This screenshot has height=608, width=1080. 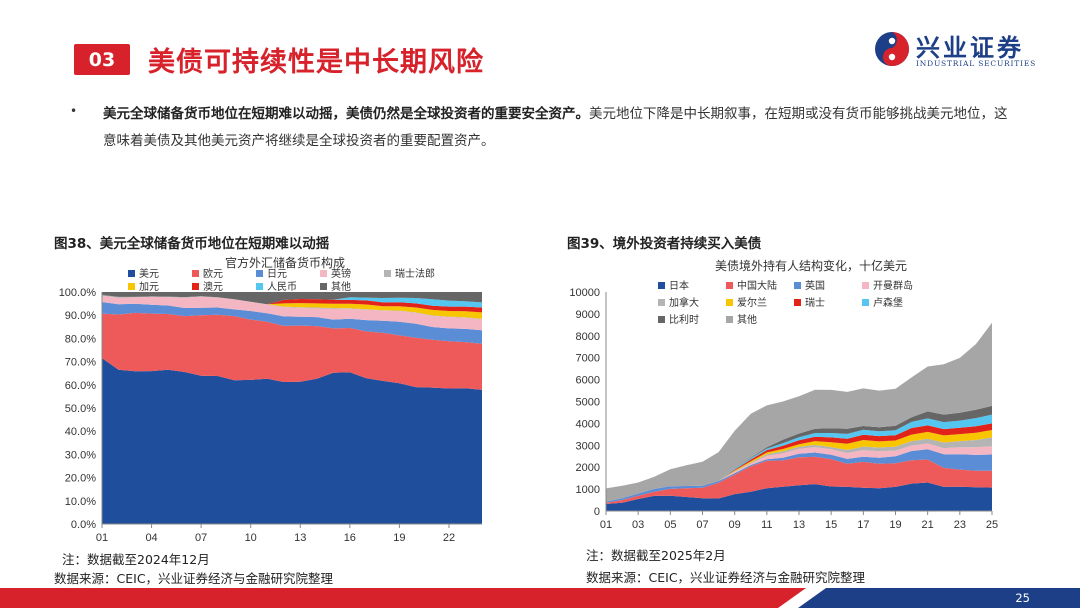 What do you see at coordinates (831, 525) in the screenshot?
I see `x-tick-label: 15` at bounding box center [831, 525].